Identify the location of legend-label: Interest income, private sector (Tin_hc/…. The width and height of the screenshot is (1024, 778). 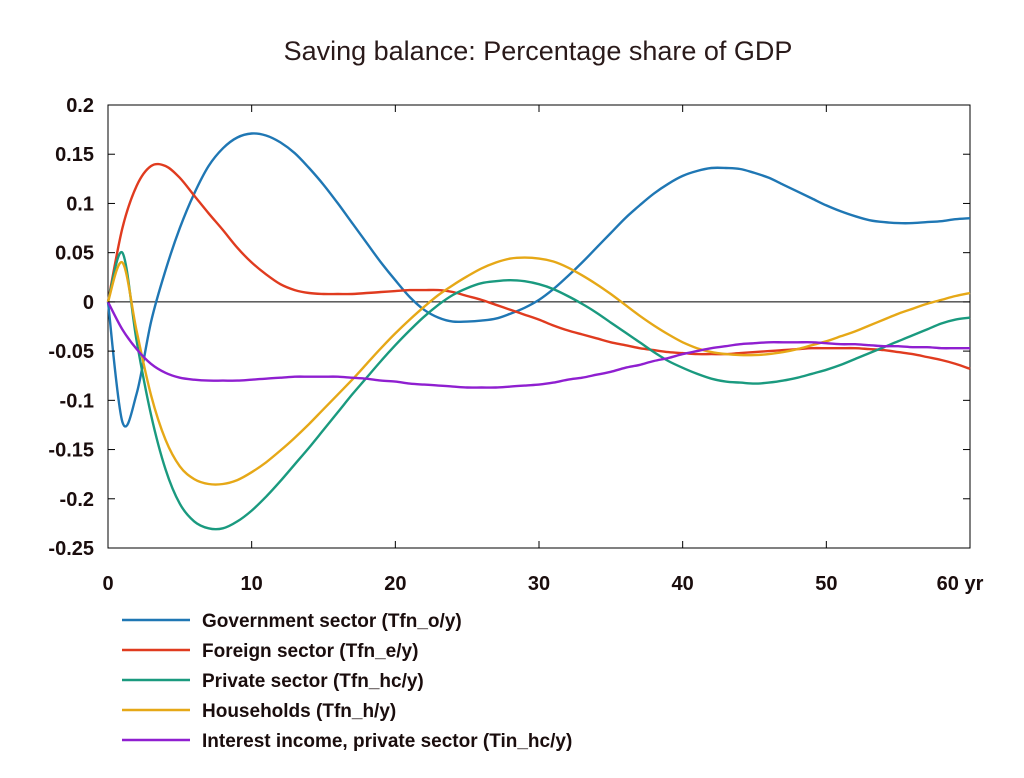
(387, 741).